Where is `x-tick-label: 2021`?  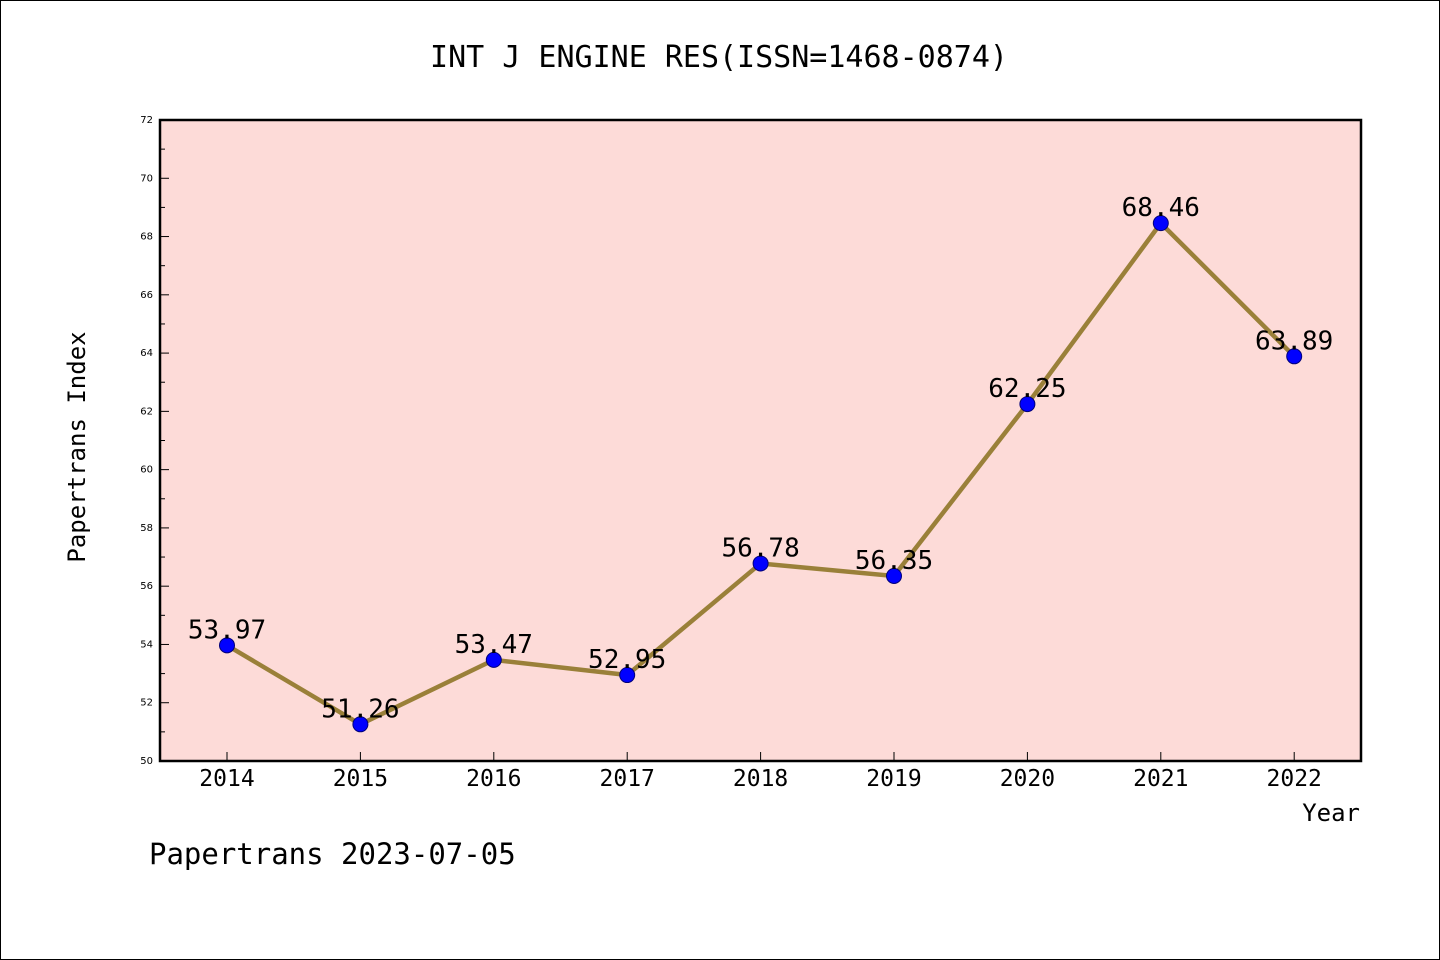
x-tick-label: 2021 is located at coordinates (1160, 779).